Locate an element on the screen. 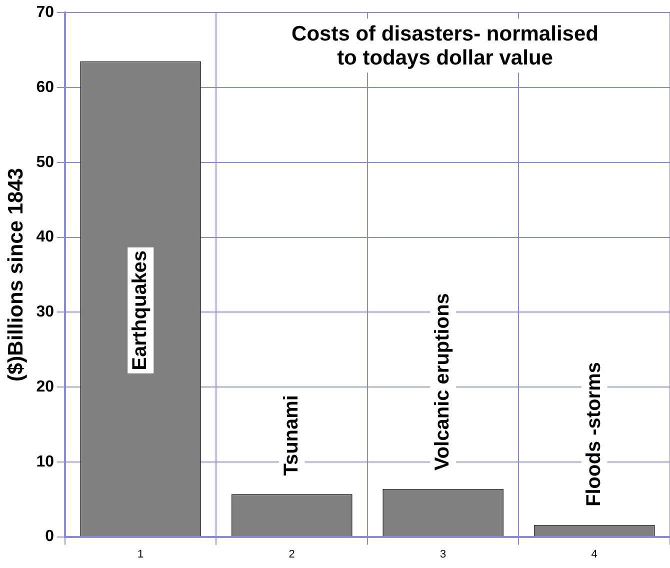 Image resolution: width=670 pixels, height=568 pixels. x-tick-label: 3 is located at coordinates (443, 554).